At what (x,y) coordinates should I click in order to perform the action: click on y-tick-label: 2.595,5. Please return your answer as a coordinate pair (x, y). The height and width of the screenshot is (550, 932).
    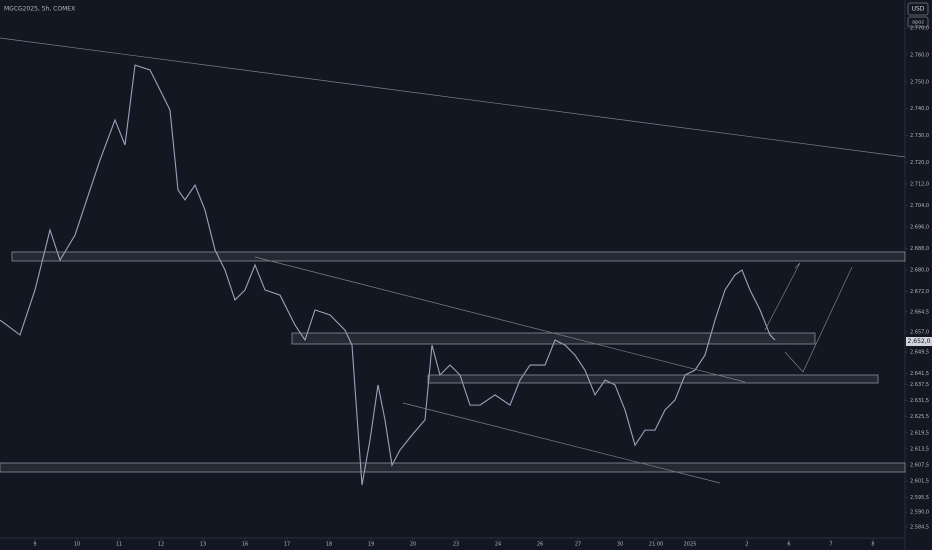
    Looking at the image, I should click on (919, 498).